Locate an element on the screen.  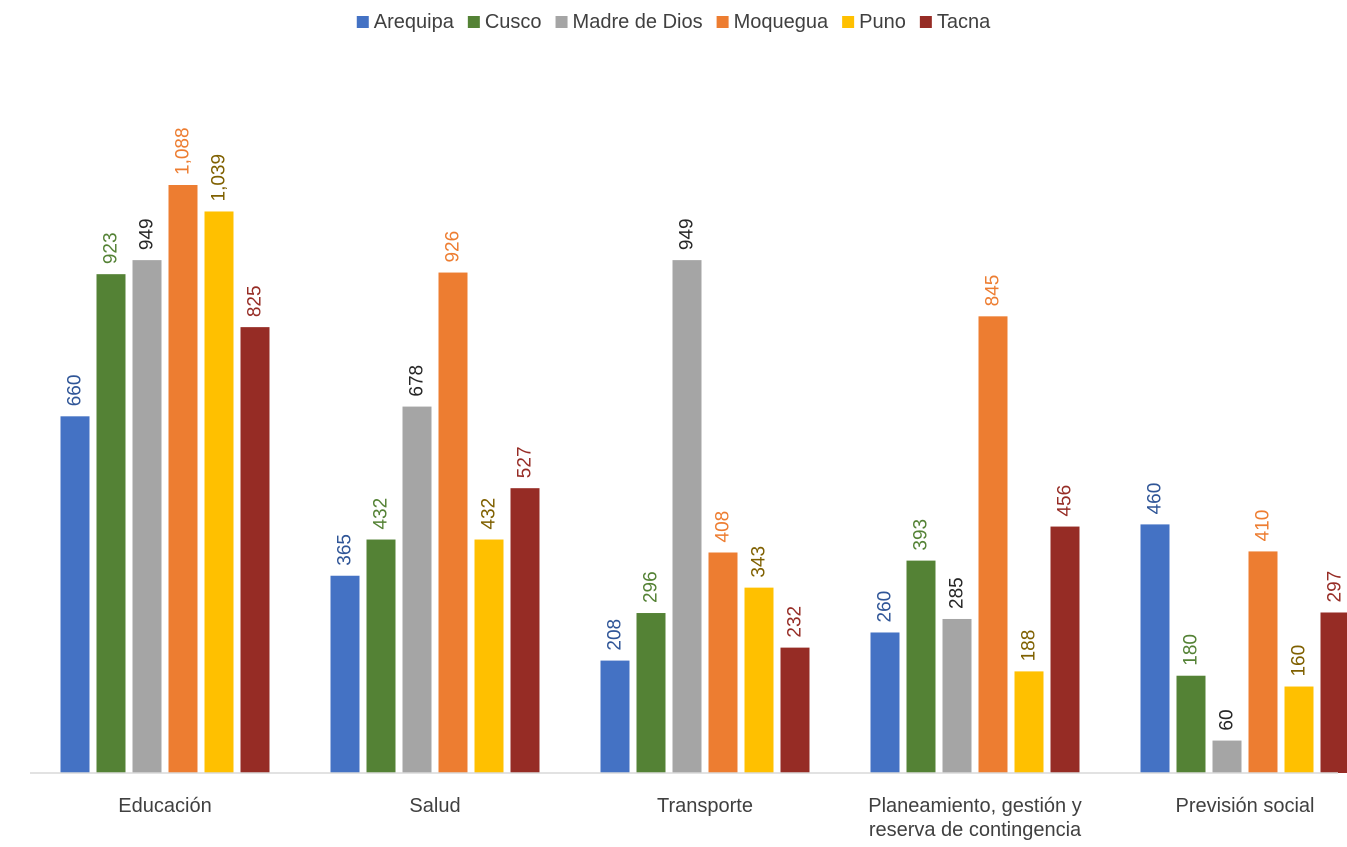
legend-swatch-arequipa is located at coordinates (363, 22).